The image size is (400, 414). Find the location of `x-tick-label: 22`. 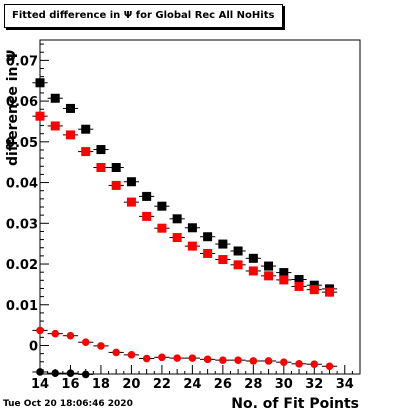

x-tick-label: 22 is located at coordinates (162, 384).